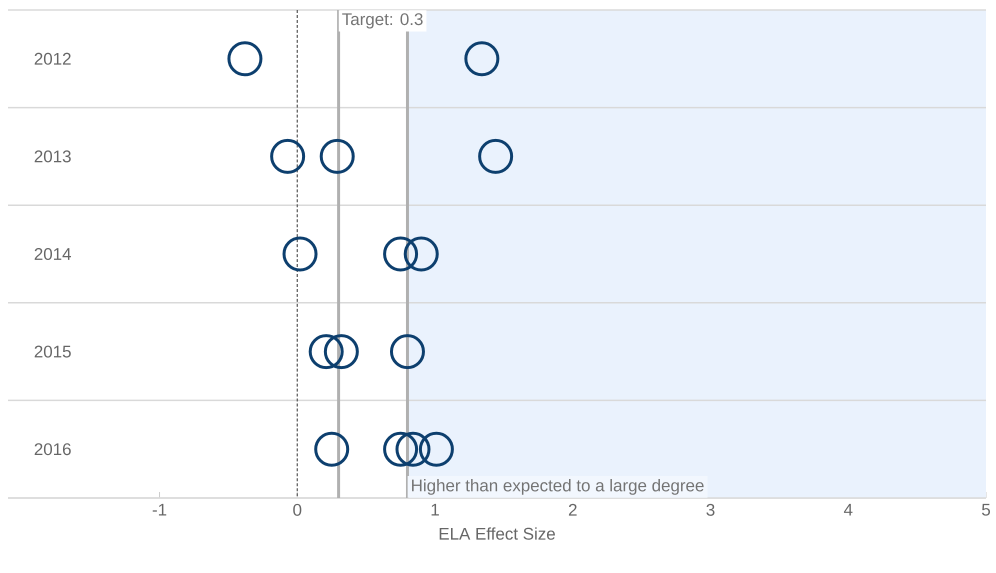  What do you see at coordinates (52, 156) in the screenshot?
I see `y-tick-label: 2013` at bounding box center [52, 156].